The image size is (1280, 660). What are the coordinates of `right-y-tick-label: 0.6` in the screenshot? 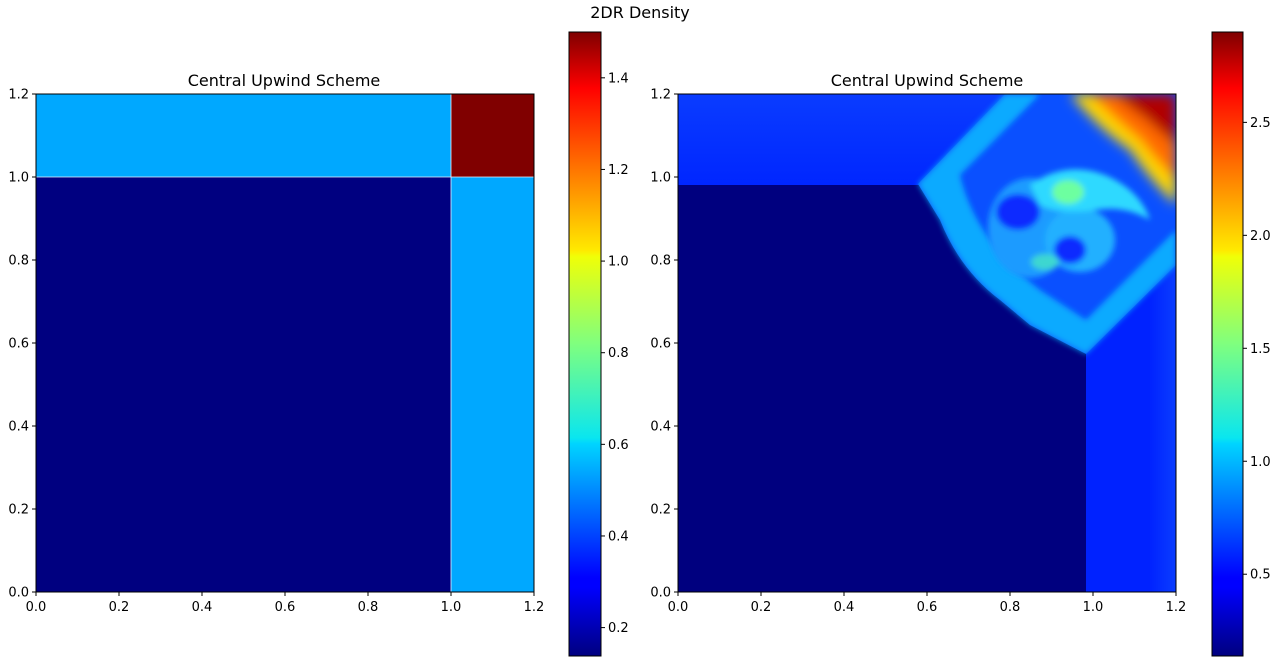 It's located at (660, 344).